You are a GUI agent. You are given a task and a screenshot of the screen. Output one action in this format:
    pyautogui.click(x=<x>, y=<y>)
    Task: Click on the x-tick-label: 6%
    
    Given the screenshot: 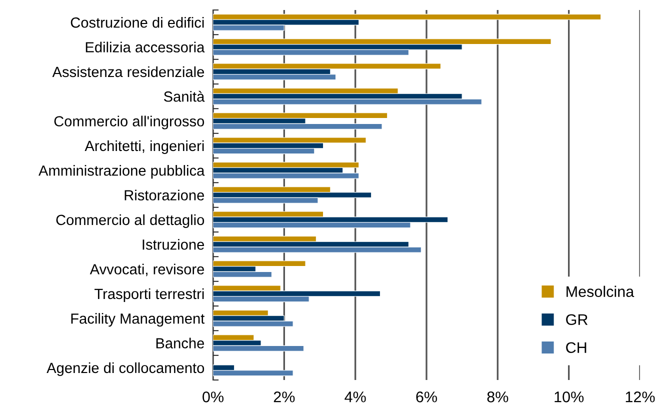 What is the action you would take?
    pyautogui.click(x=426, y=397)
    